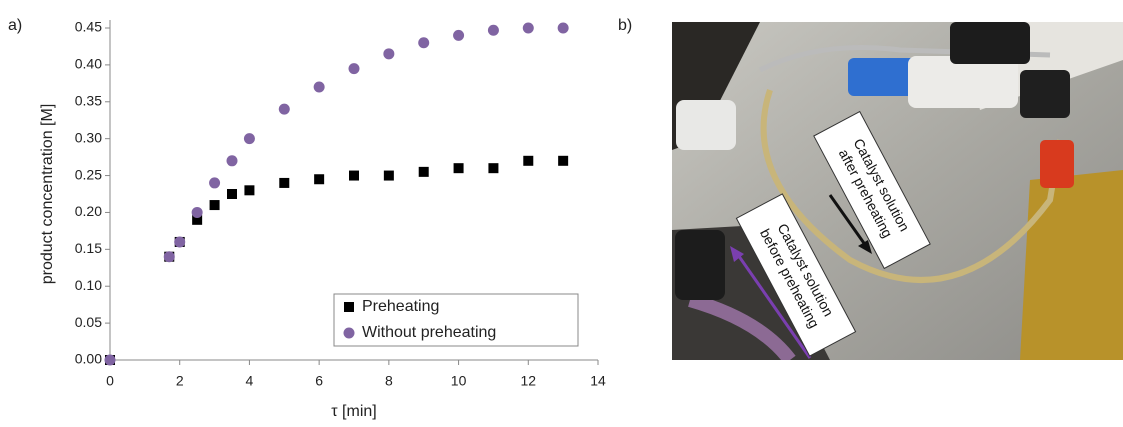  I want to click on legend: Preheating Without preheating, so click(456, 320).